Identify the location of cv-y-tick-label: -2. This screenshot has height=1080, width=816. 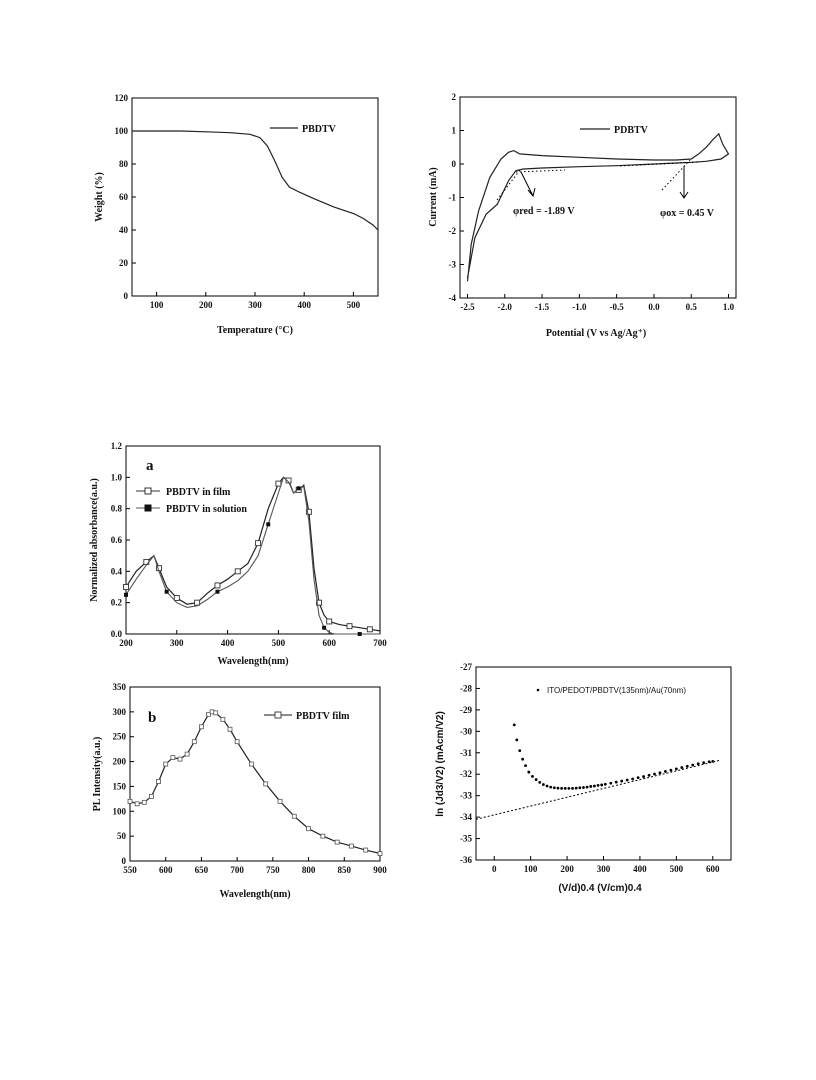
(453, 231).